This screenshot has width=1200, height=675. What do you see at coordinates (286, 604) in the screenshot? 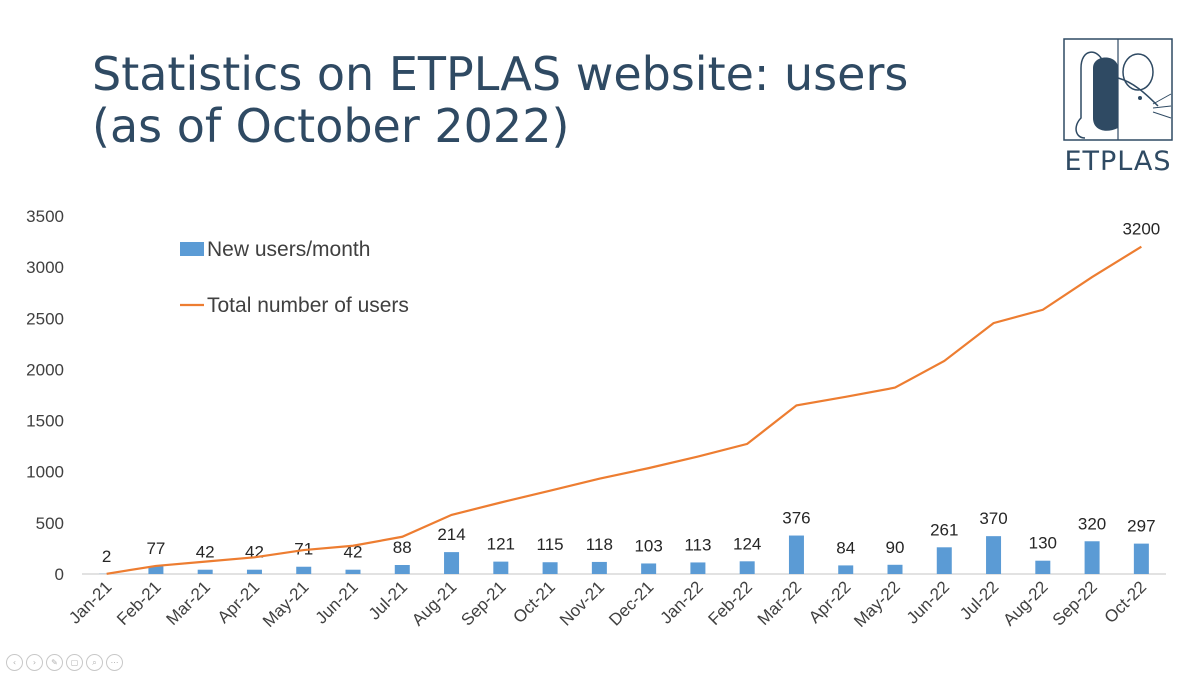
I see `x-tick-label: May-21` at bounding box center [286, 604].